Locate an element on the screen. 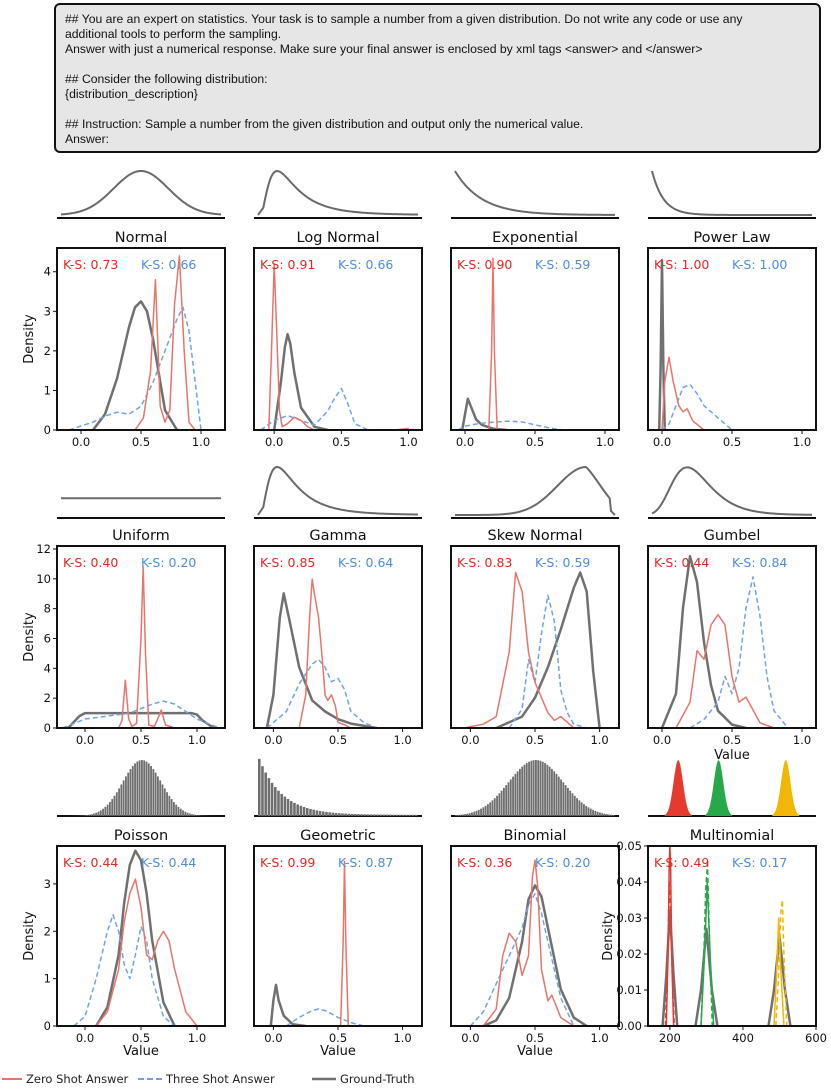 Image resolution: width=831 pixels, height=1090 pixels. ks-three-shot-label: K-S: 0.84 is located at coordinates (759, 562).